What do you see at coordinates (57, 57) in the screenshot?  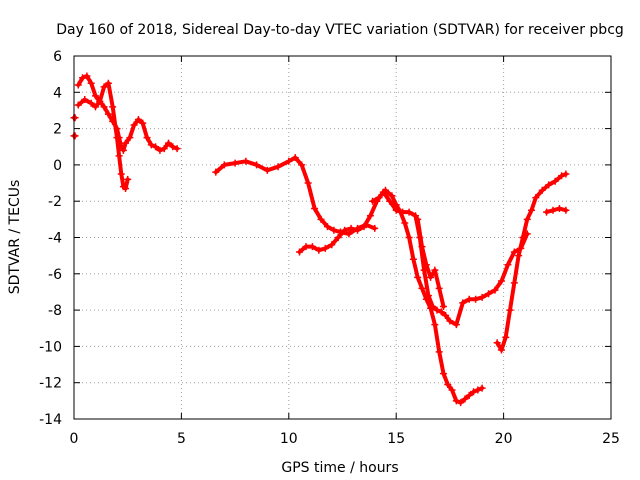 I see `y-tick-label: 6` at bounding box center [57, 57].